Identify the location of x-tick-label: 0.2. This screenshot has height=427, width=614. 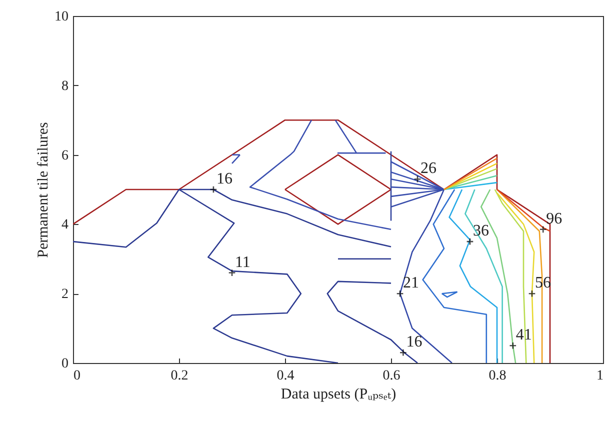
(179, 376).